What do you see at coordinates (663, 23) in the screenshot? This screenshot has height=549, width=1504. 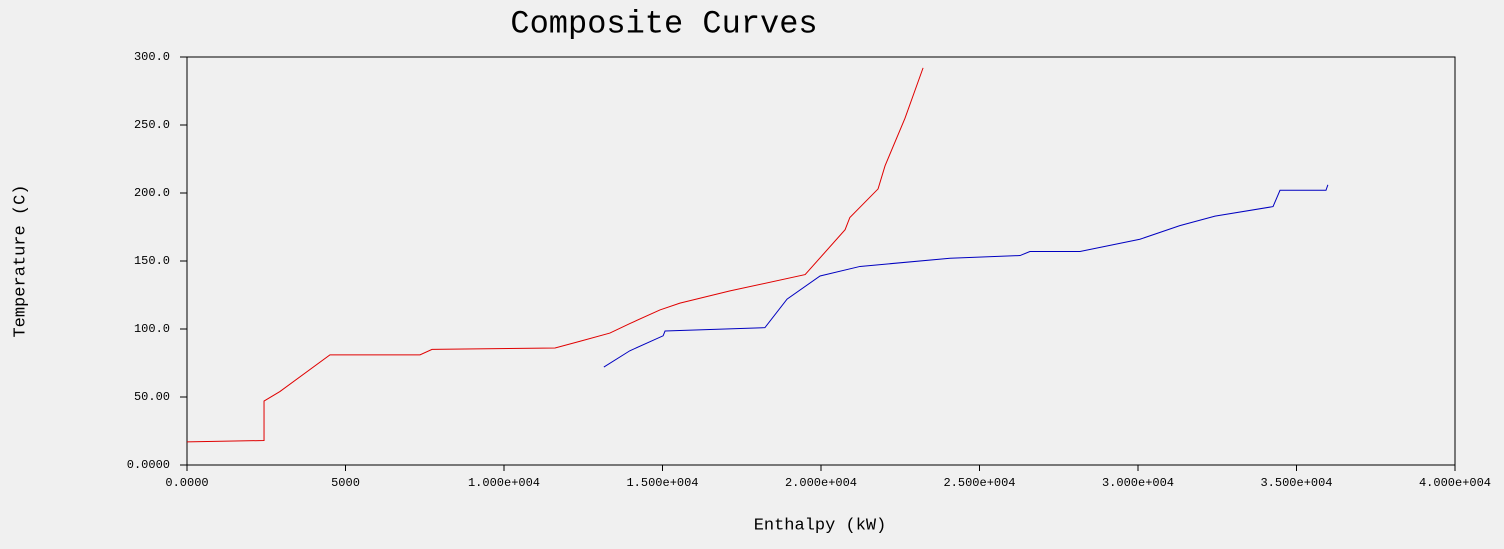 I see `chart-title: Composite Curves` at bounding box center [663, 23].